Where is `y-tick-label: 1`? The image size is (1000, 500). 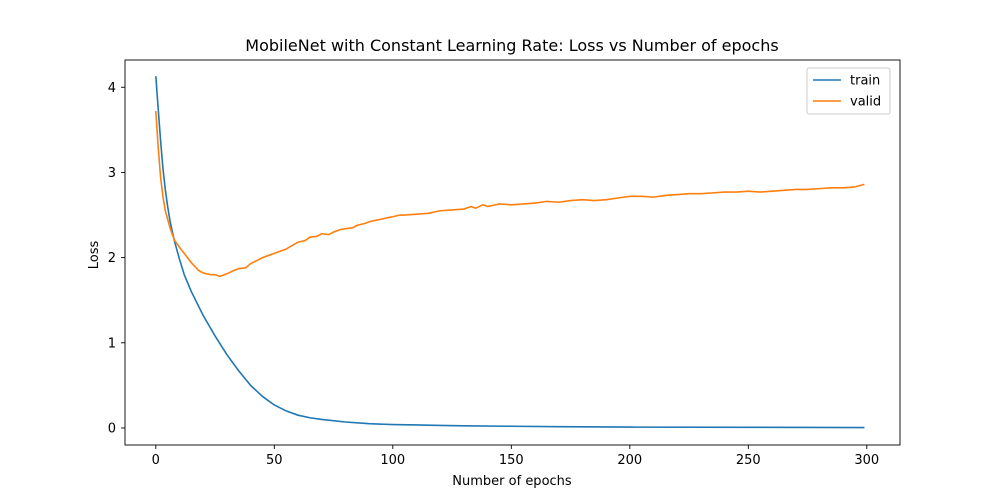 y-tick-label: 1 is located at coordinates (112, 343).